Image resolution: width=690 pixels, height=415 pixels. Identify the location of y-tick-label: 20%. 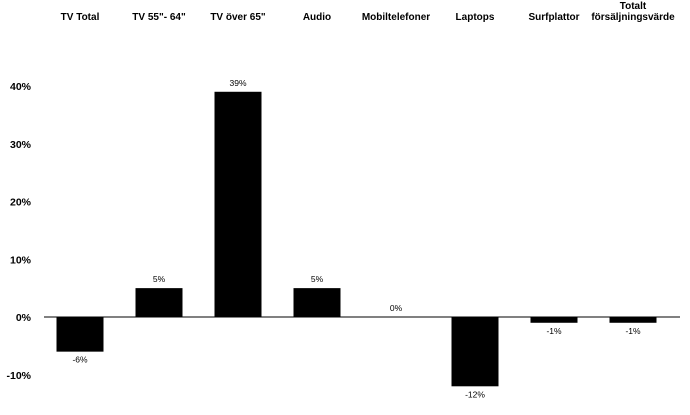
(21, 203).